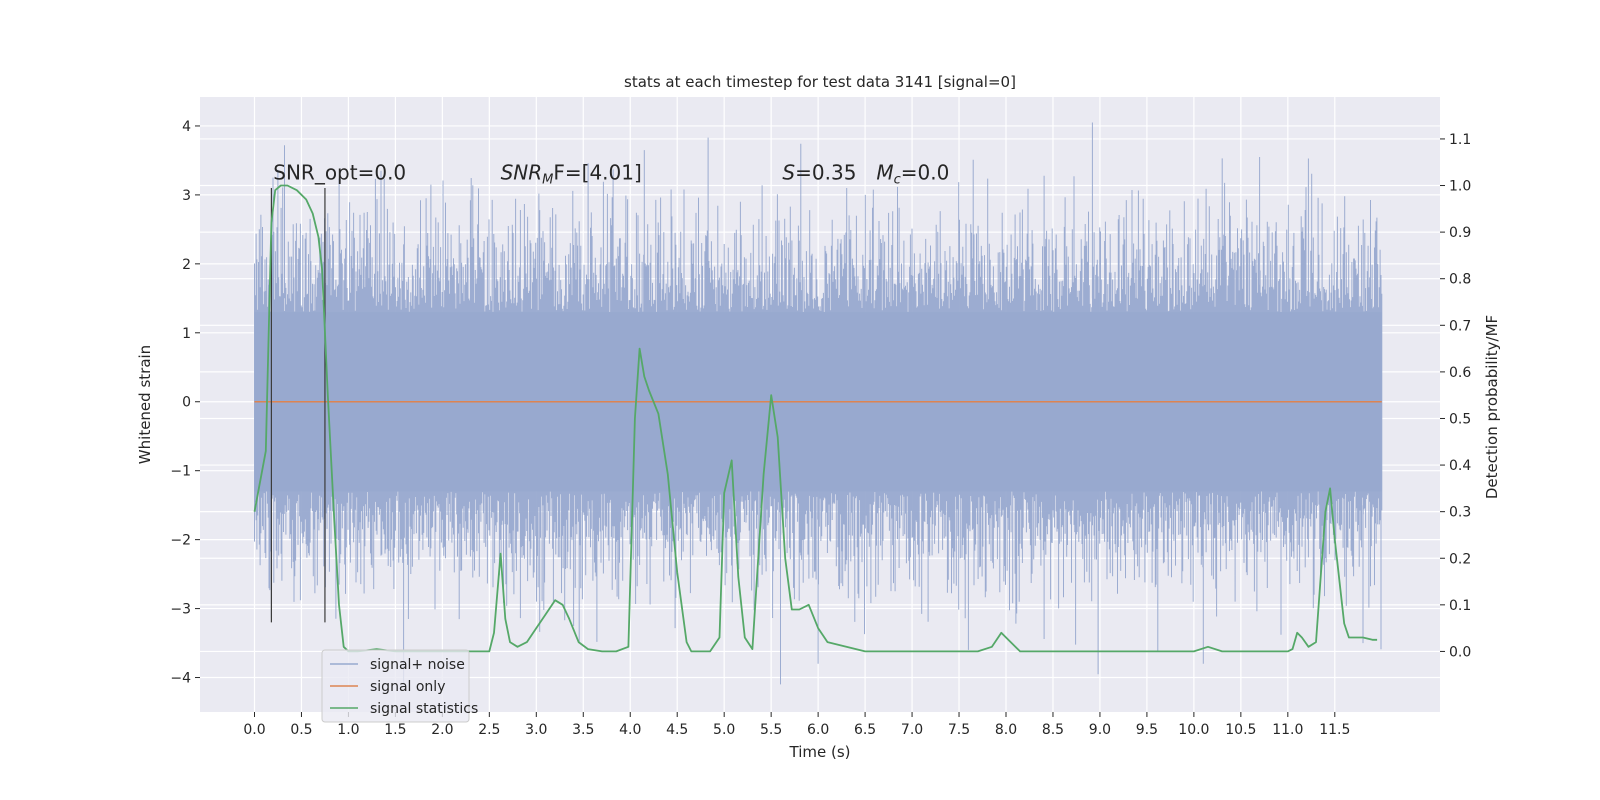 The width and height of the screenshot is (1600, 800). I want to click on y-right-tick-label: 0.1, so click(1460, 606).